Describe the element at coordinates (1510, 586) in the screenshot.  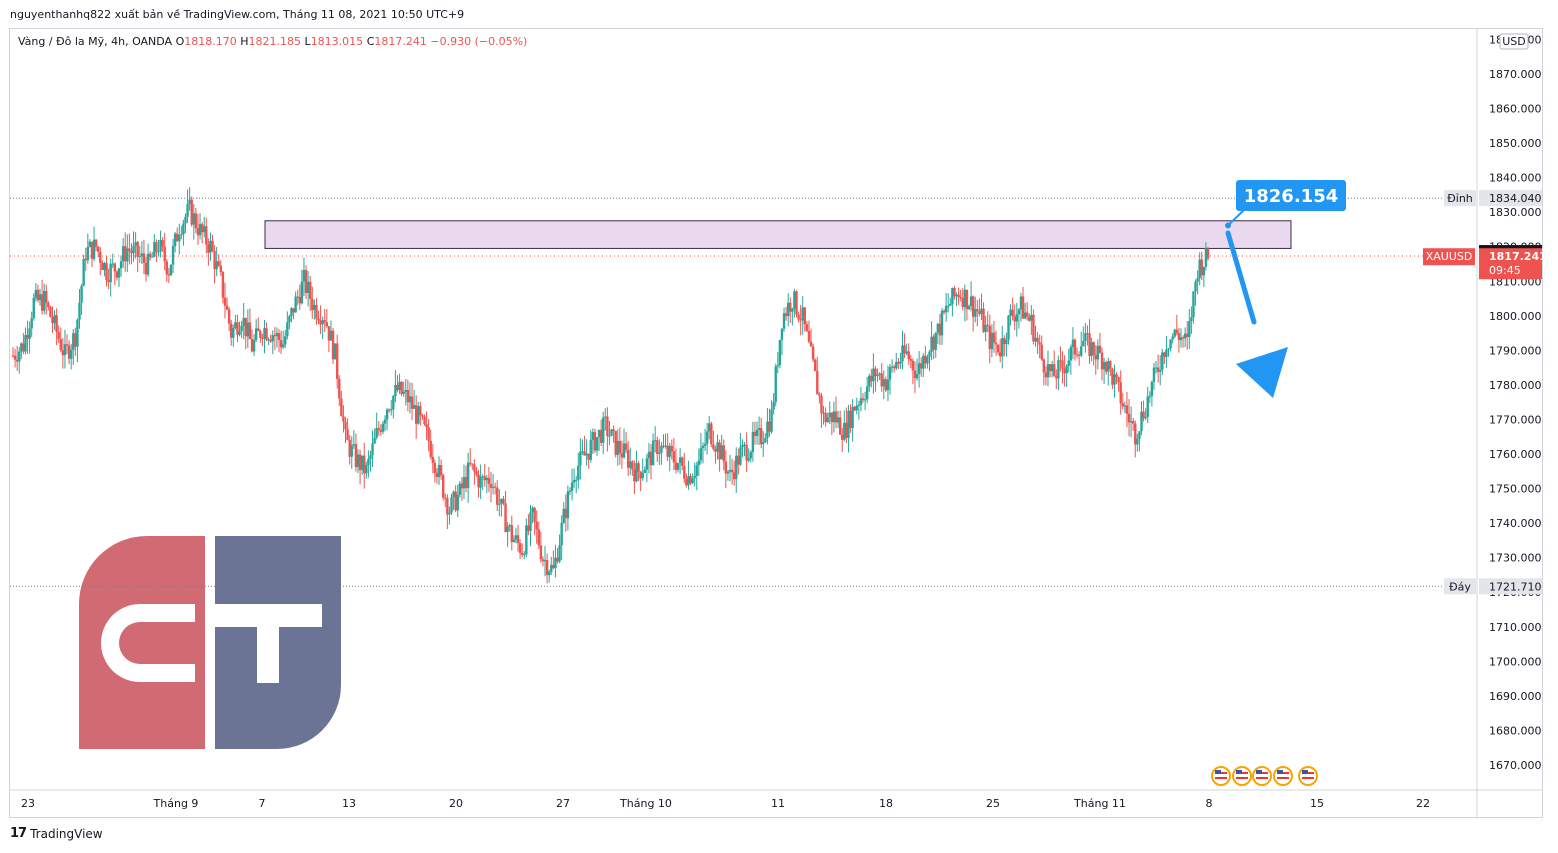
I see `reference-value-box` at that location.